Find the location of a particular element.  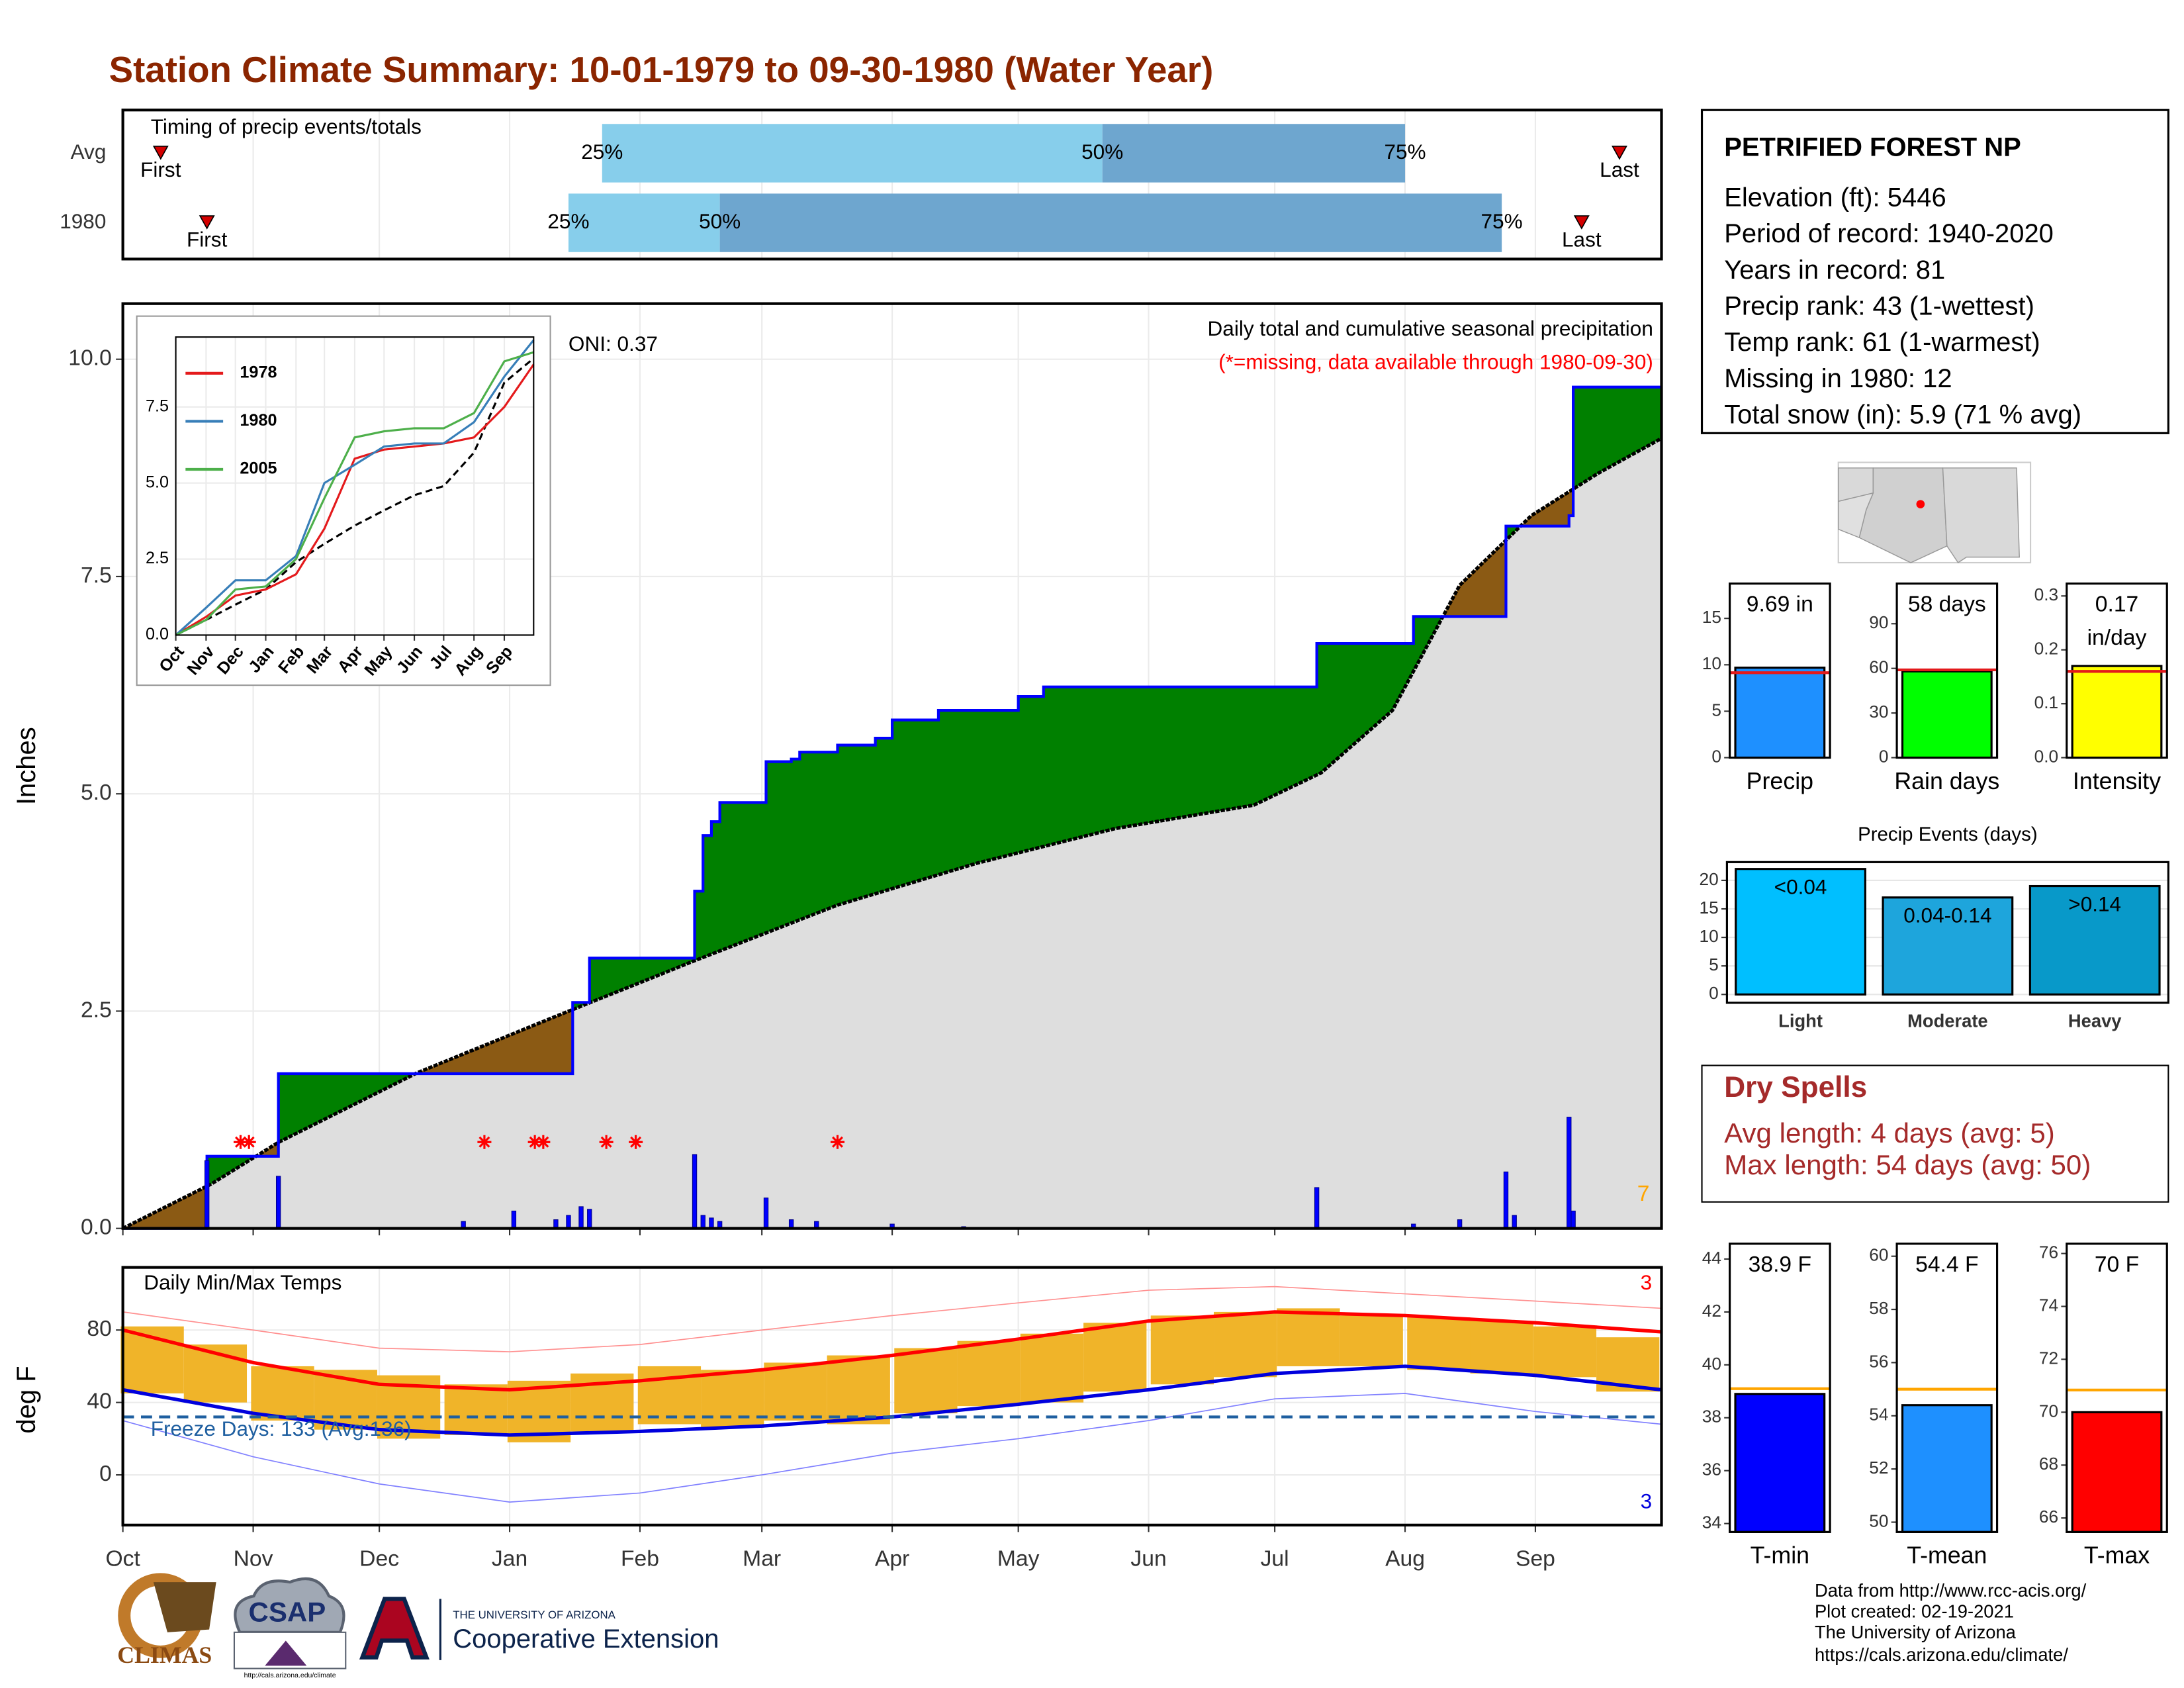

average-line is located at coordinates (355, 496).